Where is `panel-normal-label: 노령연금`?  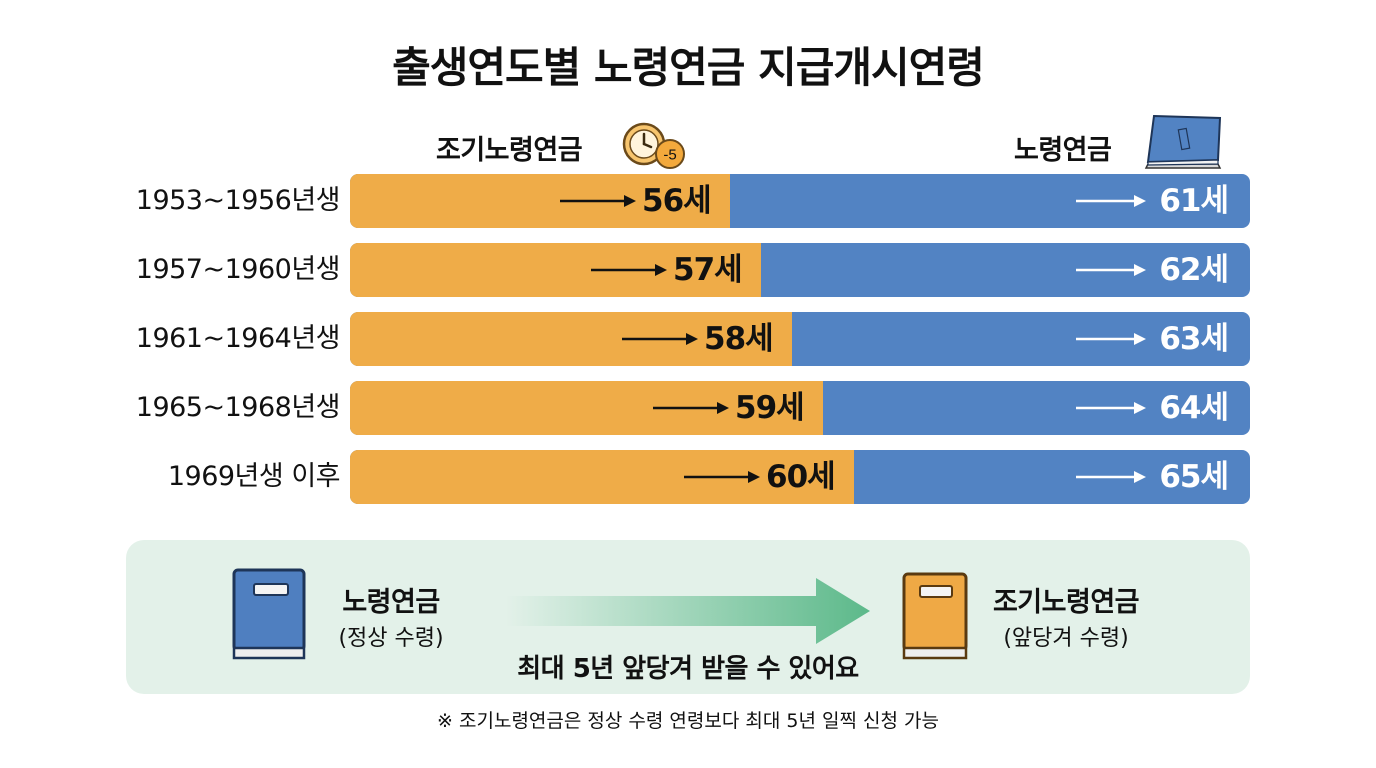 panel-normal-label: 노령연금 is located at coordinates (391, 602).